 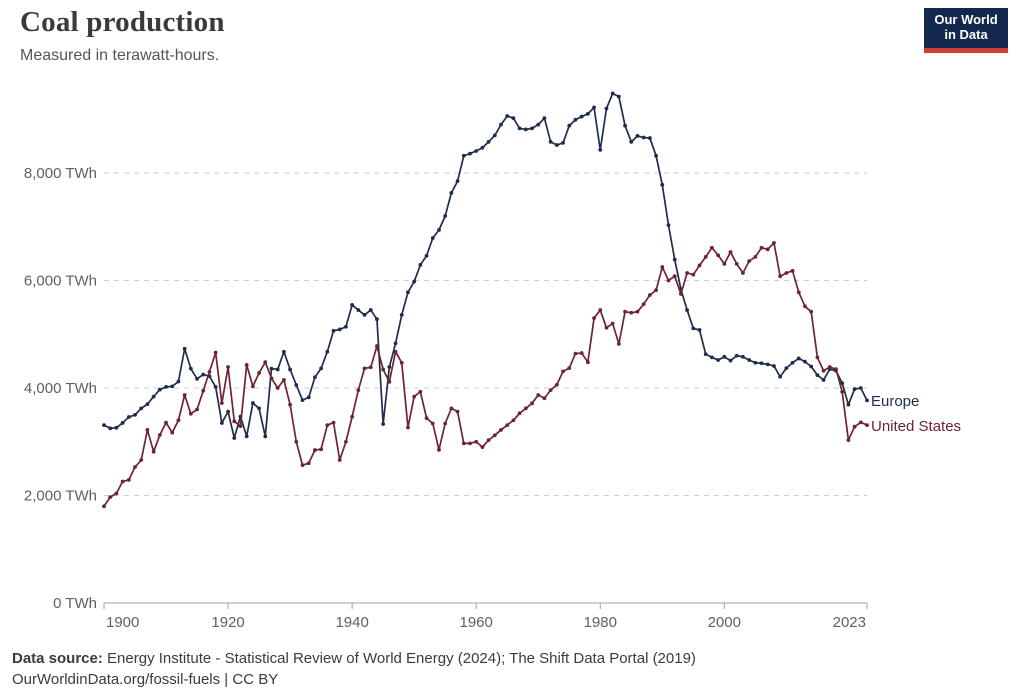 I want to click on series-label-united-states: United States, so click(x=916, y=426).